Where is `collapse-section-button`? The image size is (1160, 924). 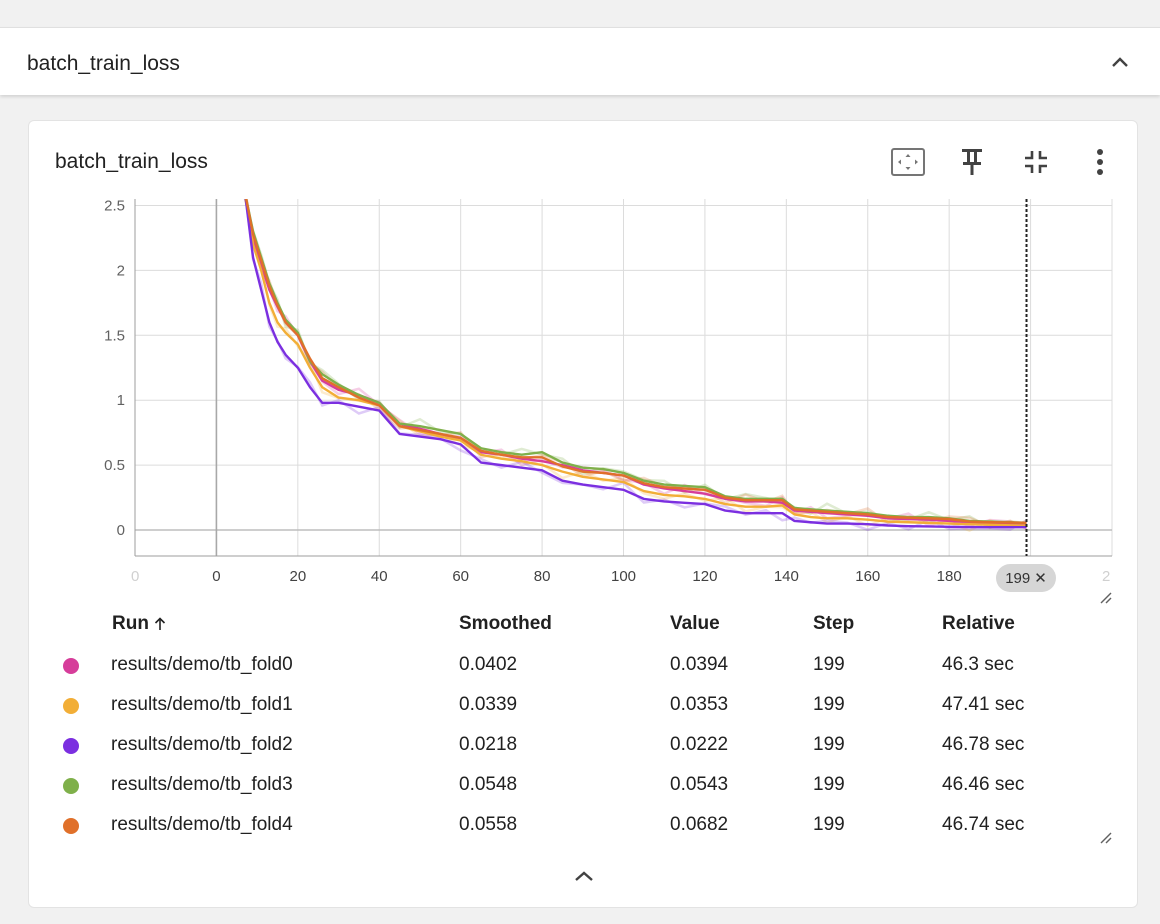 collapse-section-button is located at coordinates (1120, 62).